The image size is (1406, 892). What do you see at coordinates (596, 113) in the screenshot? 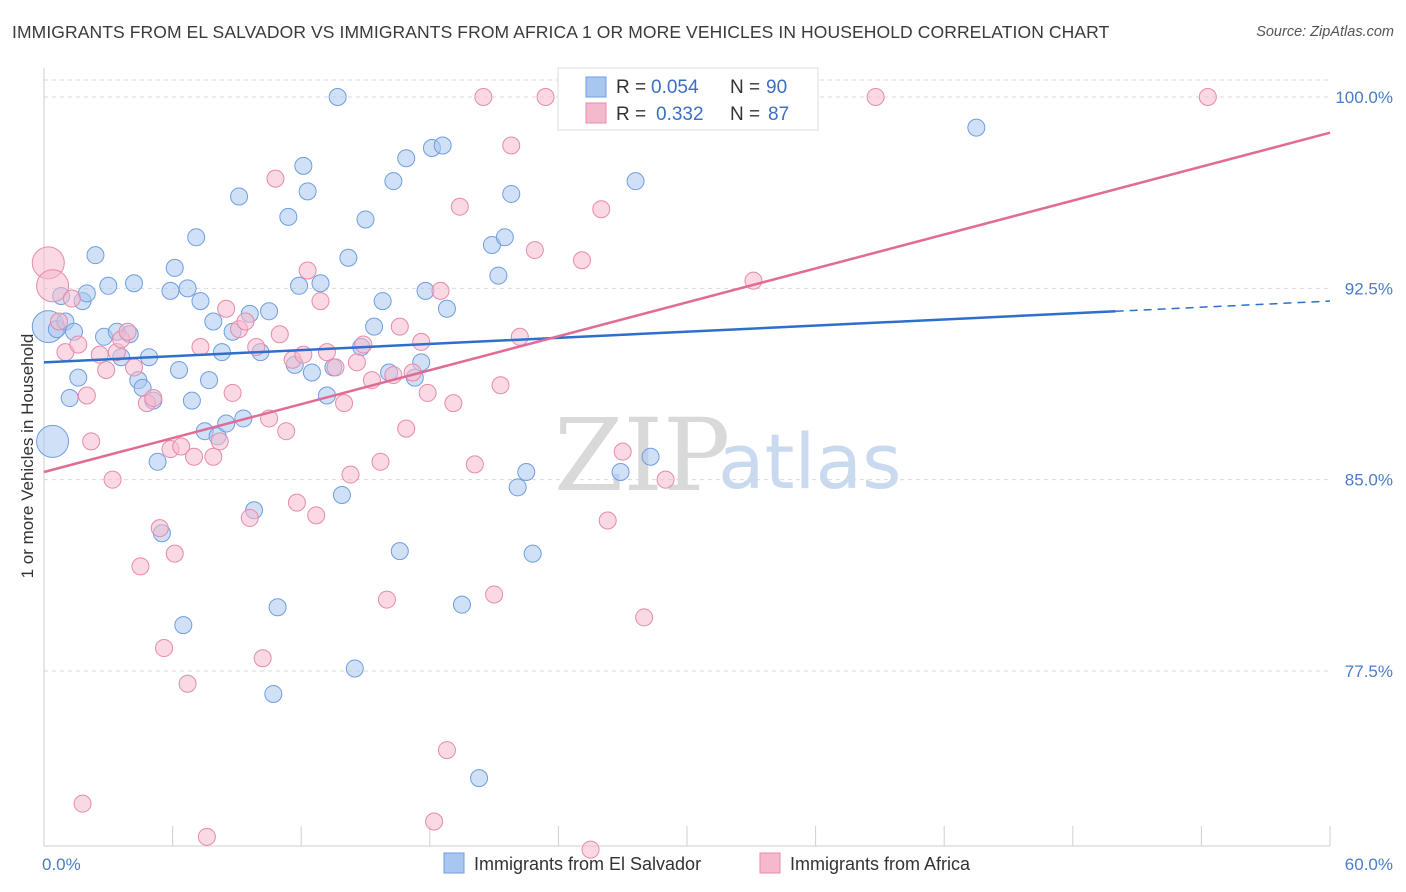
I see `legend-swatch-africa` at bounding box center [596, 113].